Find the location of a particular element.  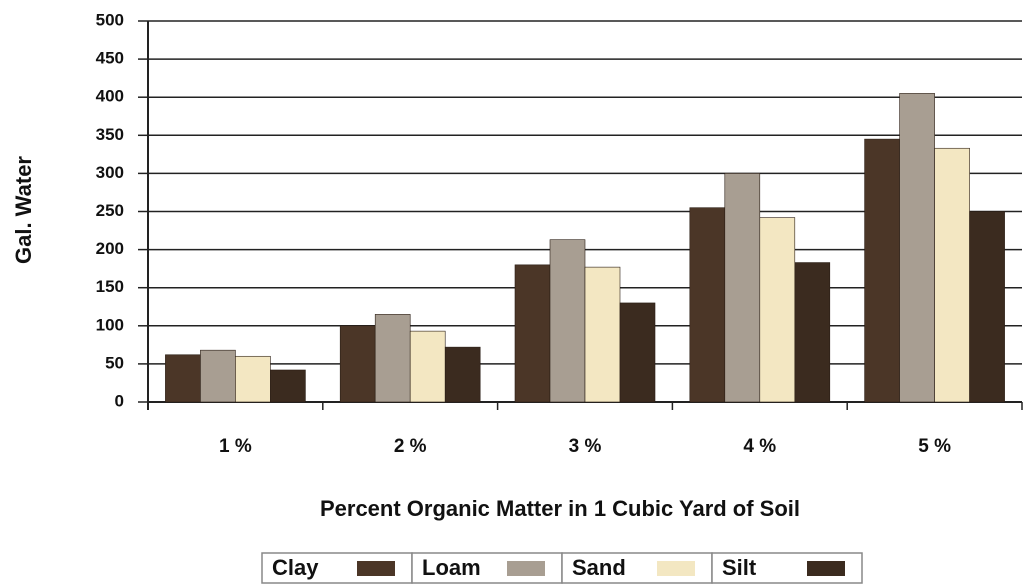

x-tick-label: 1 % is located at coordinates (235, 446).